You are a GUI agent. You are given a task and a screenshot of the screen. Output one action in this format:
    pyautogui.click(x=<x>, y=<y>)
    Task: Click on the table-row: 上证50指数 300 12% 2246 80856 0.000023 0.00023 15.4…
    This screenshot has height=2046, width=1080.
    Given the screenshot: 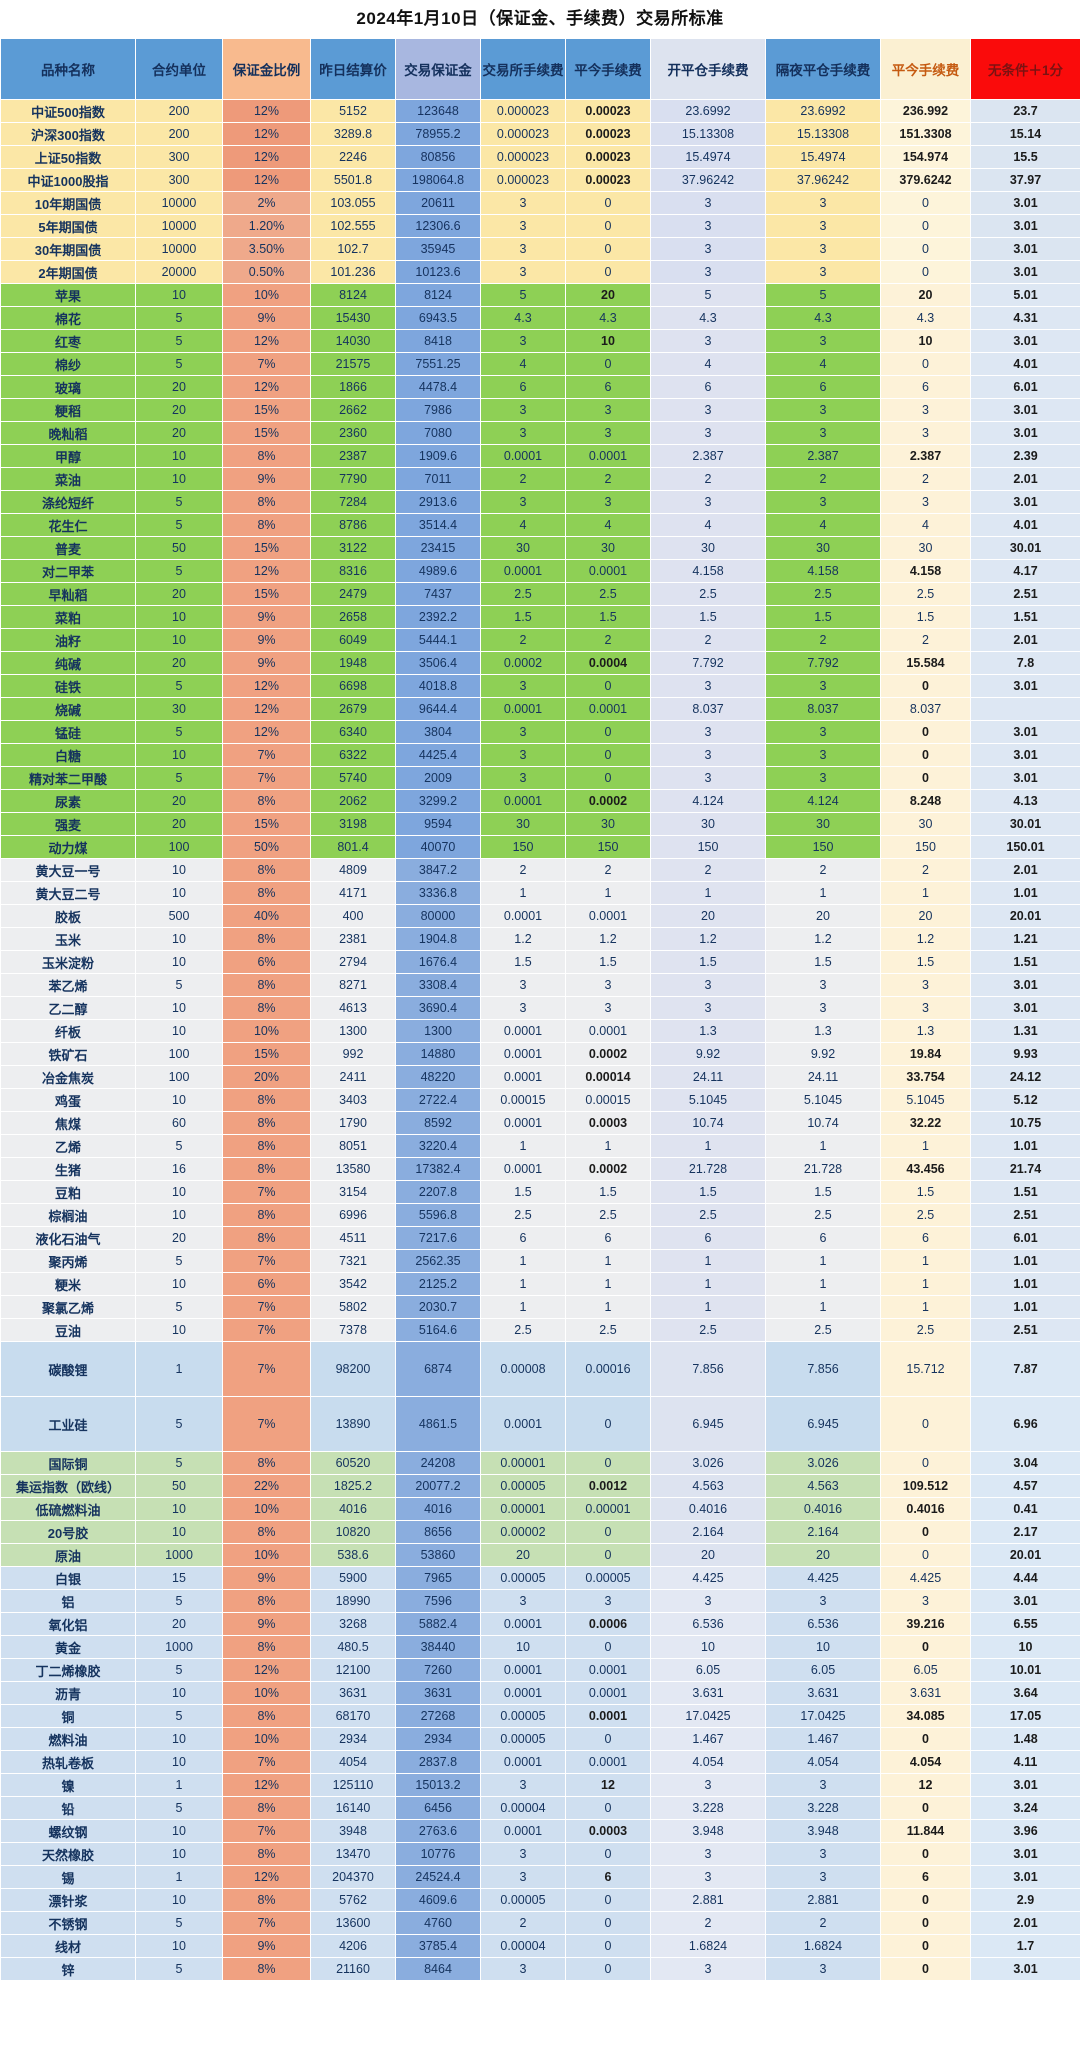 What is the action you would take?
    pyautogui.click(x=540, y=157)
    